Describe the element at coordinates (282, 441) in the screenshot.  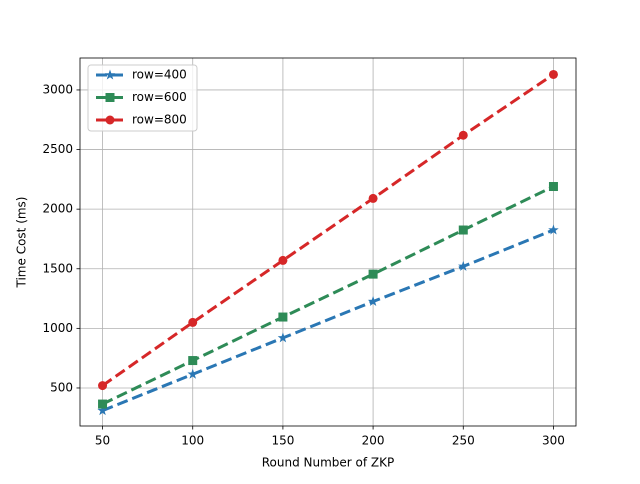
I see `x-tick-label: 150` at that location.